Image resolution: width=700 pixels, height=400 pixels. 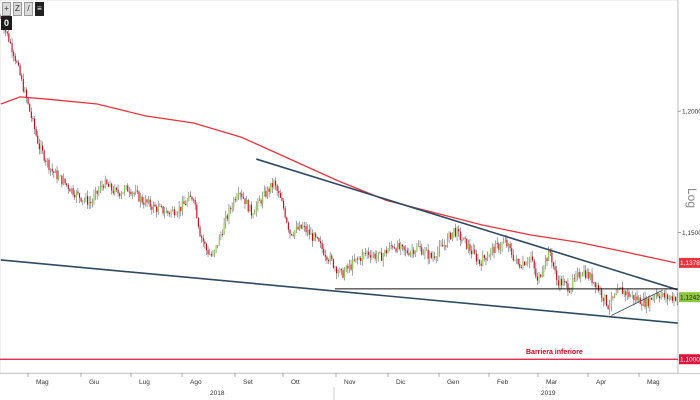 I want to click on month-label: Set, so click(x=248, y=382).